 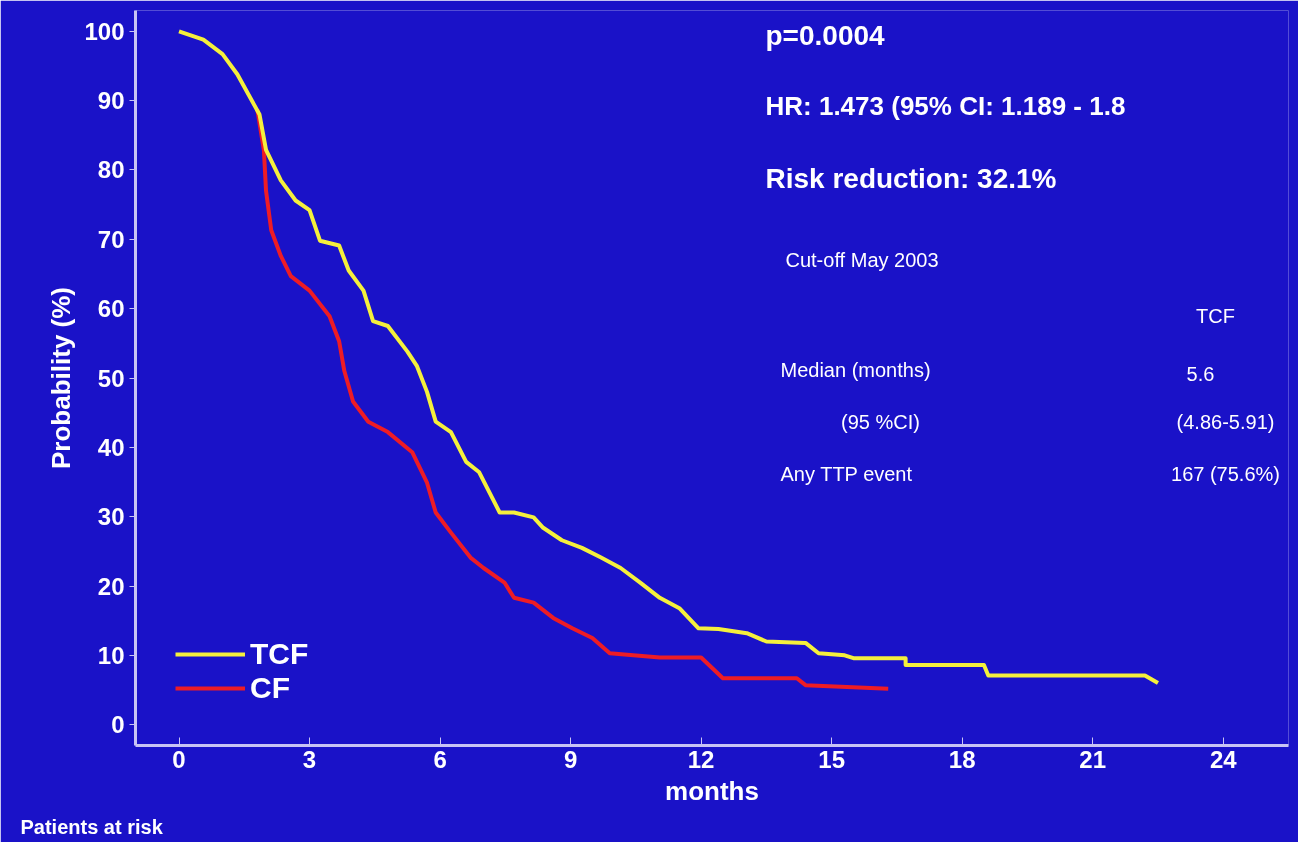 I want to click on annotation: 5.6, so click(x=1200, y=373).